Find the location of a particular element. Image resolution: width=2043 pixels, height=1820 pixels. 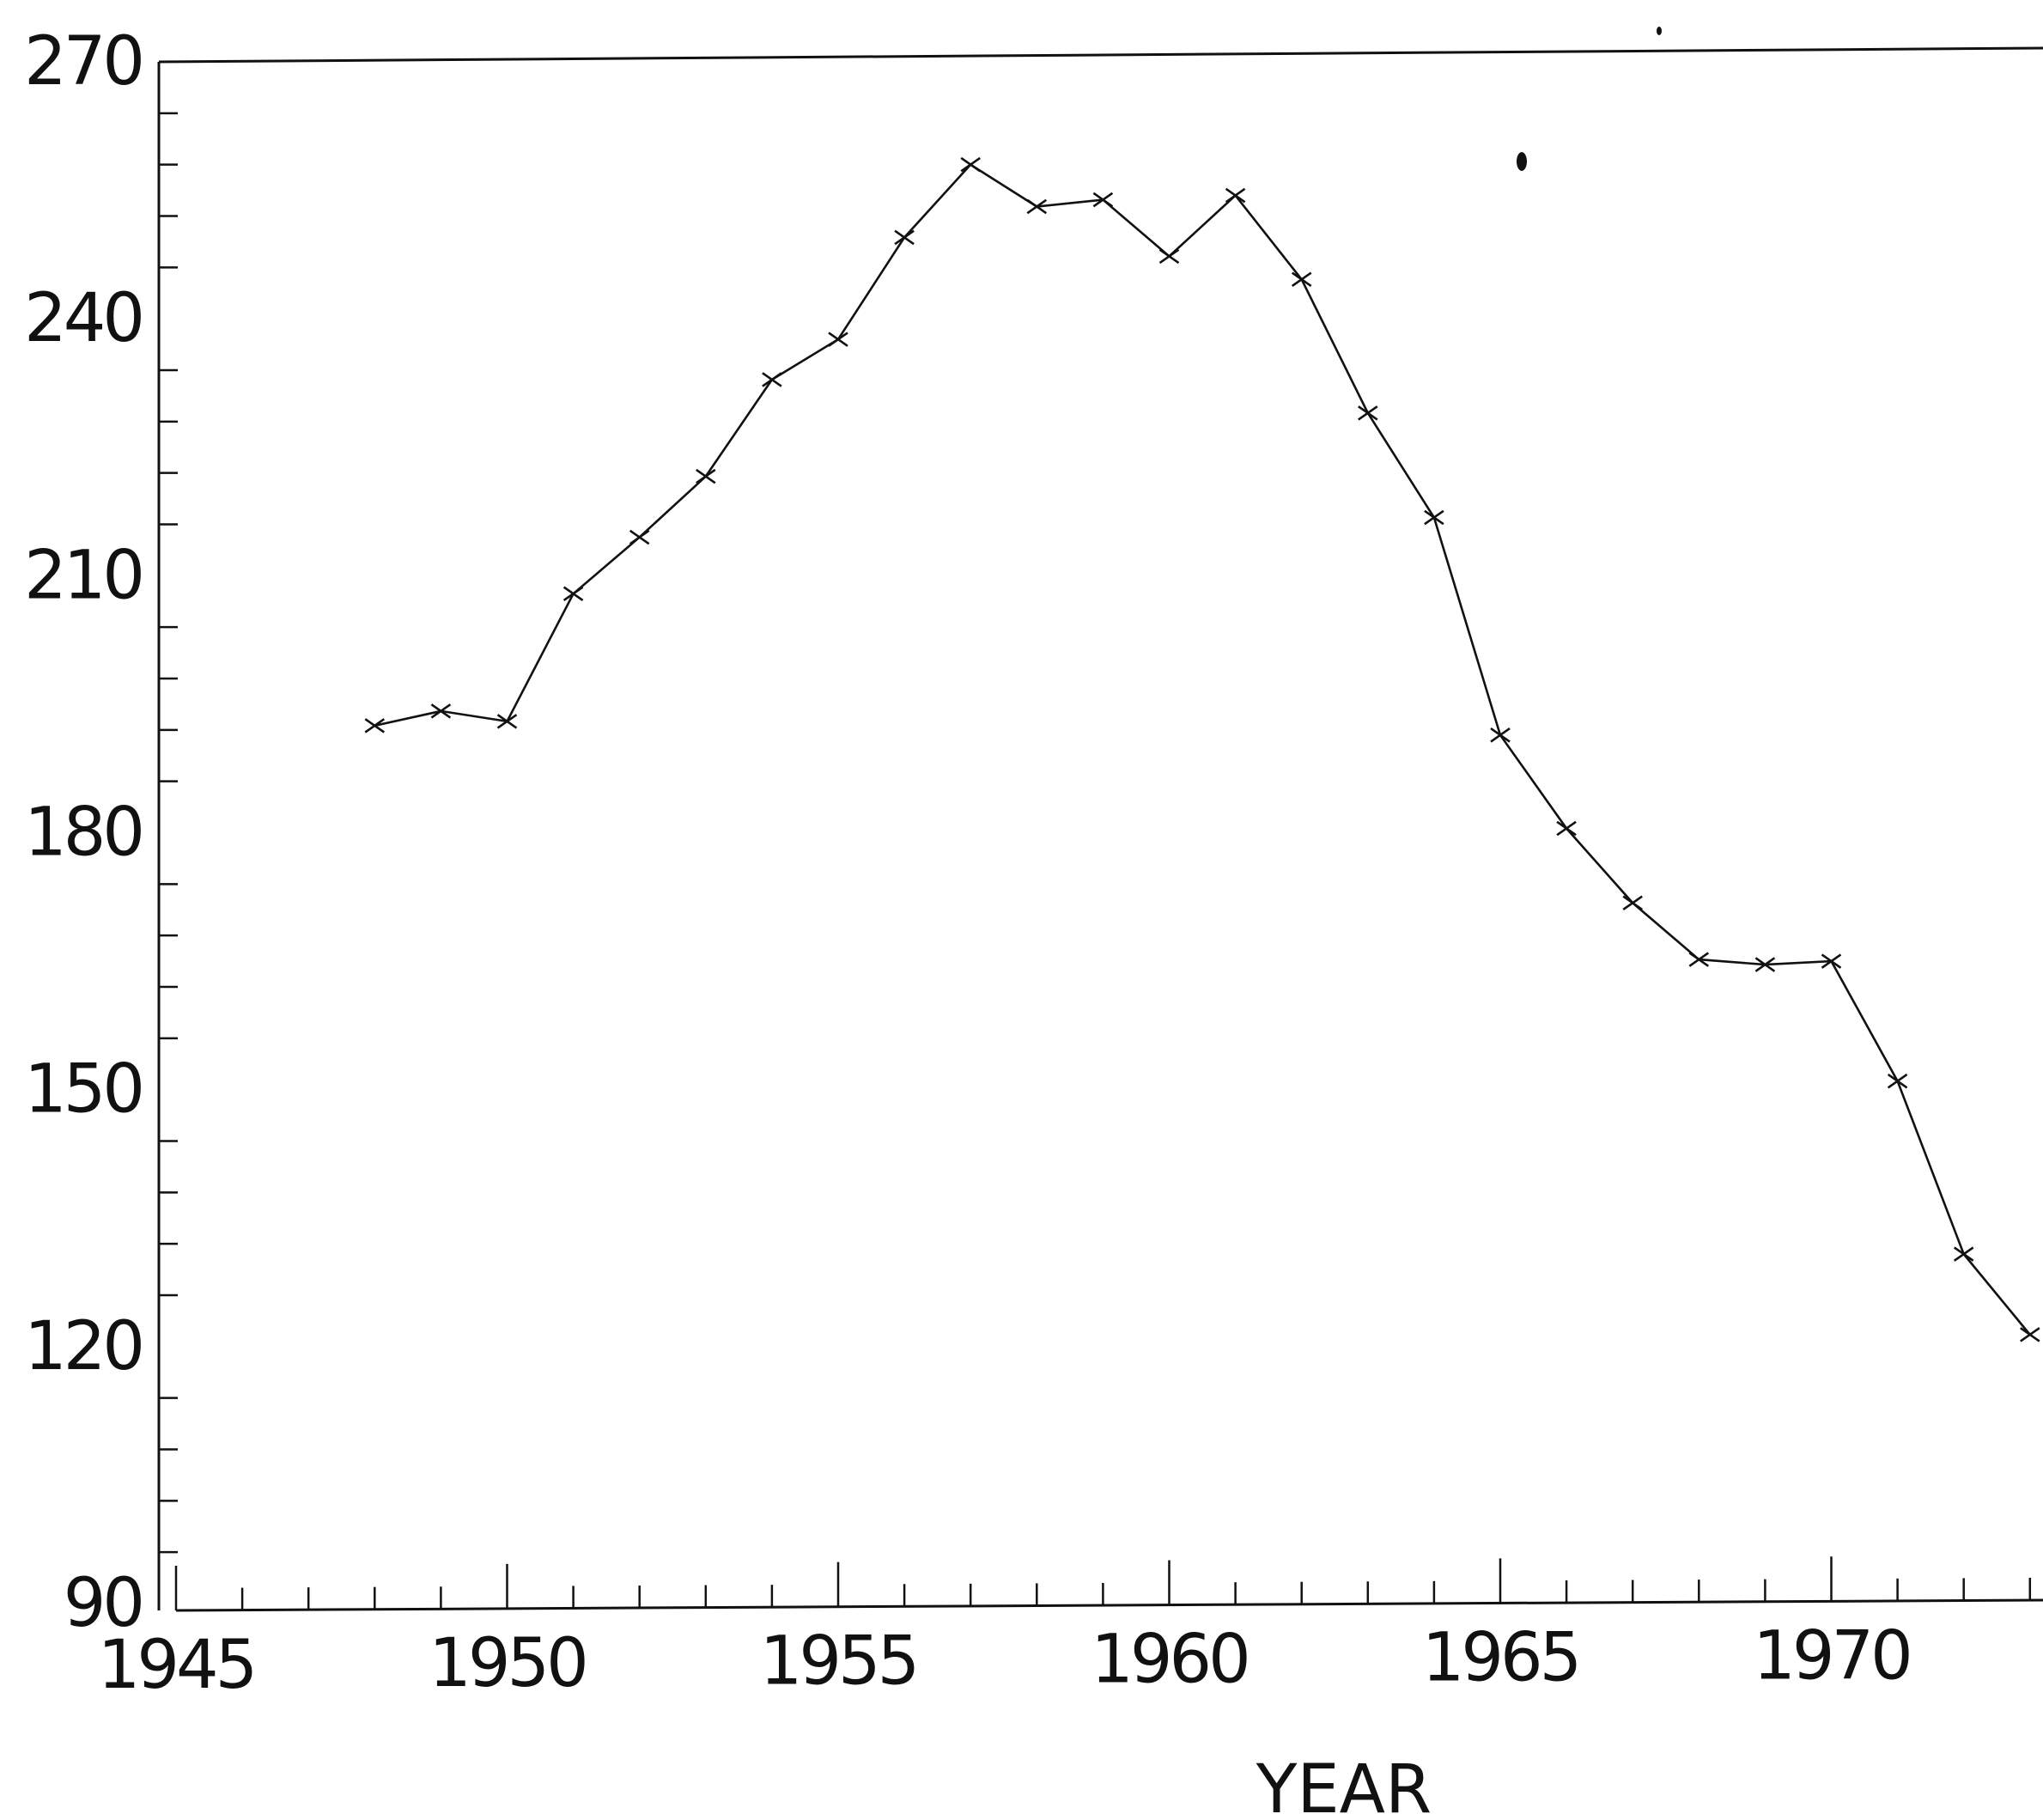

x-axis-line is located at coordinates (1109, 1605).